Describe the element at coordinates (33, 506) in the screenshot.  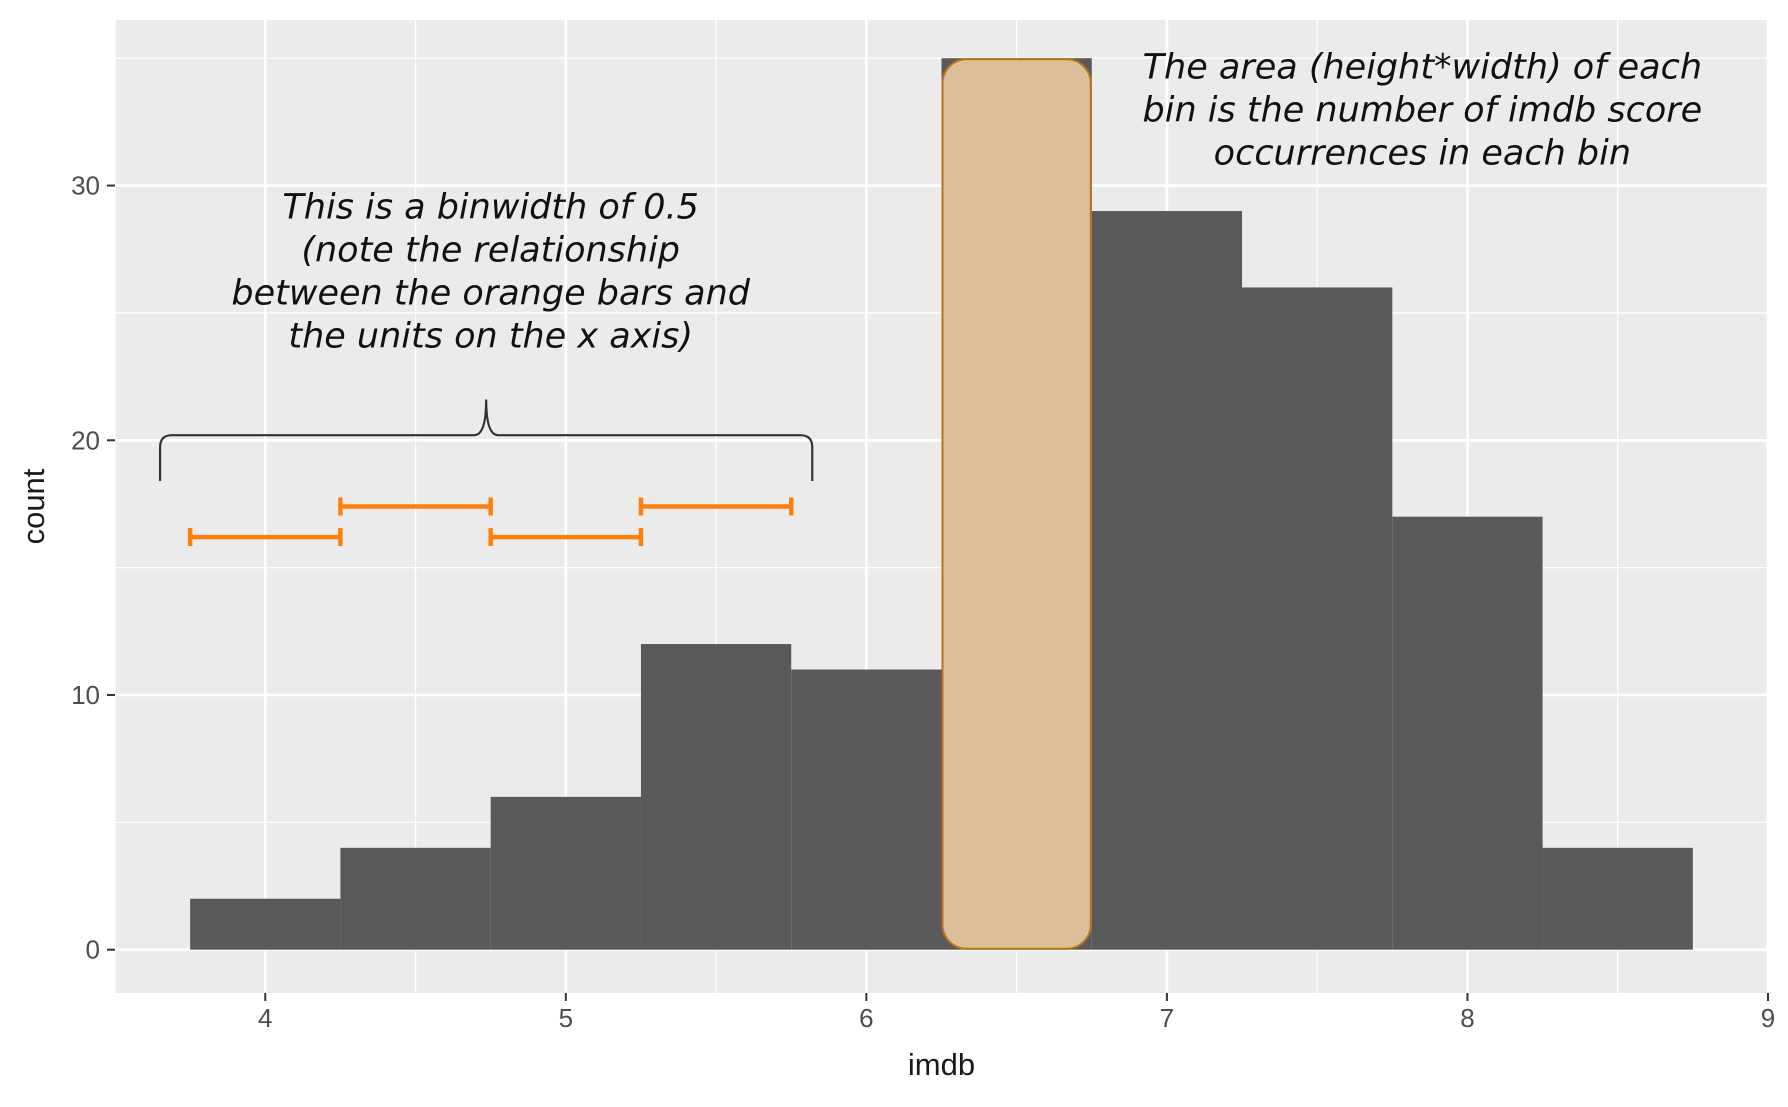
I see `y-axis-title: count` at that location.